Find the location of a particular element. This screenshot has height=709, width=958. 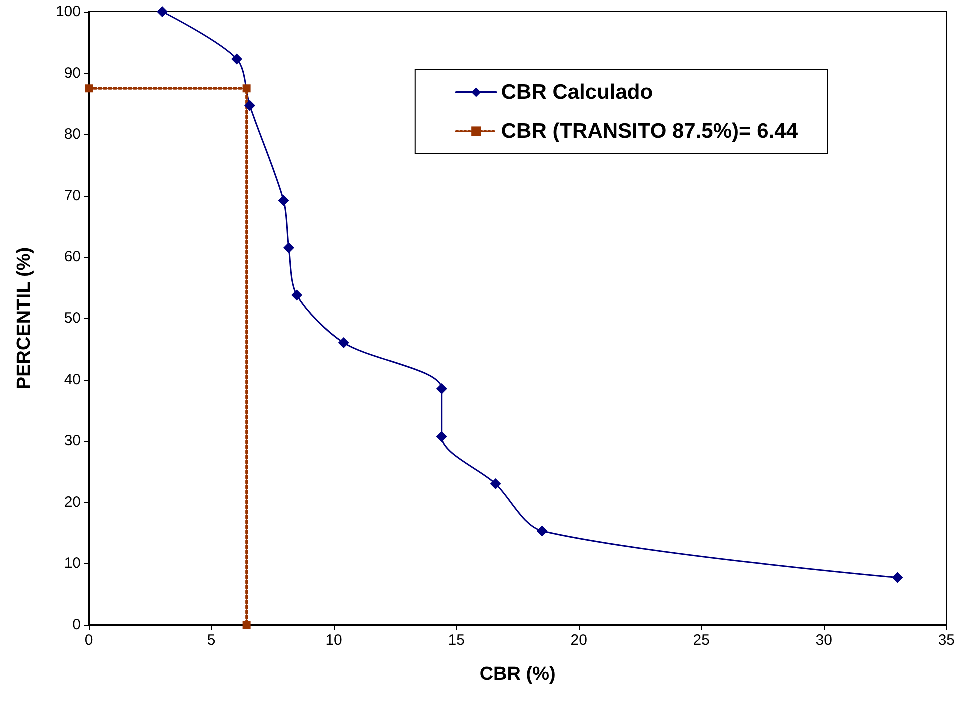

legend-label: CBR (TRANSITO 87.5%)= 6.44 is located at coordinates (649, 131).